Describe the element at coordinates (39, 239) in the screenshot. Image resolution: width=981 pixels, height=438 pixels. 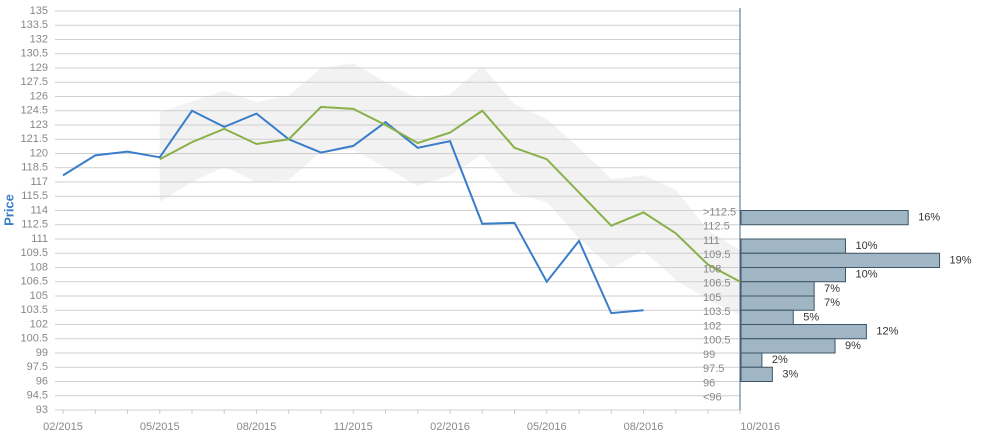
I see `y-tick-label: 111` at that location.